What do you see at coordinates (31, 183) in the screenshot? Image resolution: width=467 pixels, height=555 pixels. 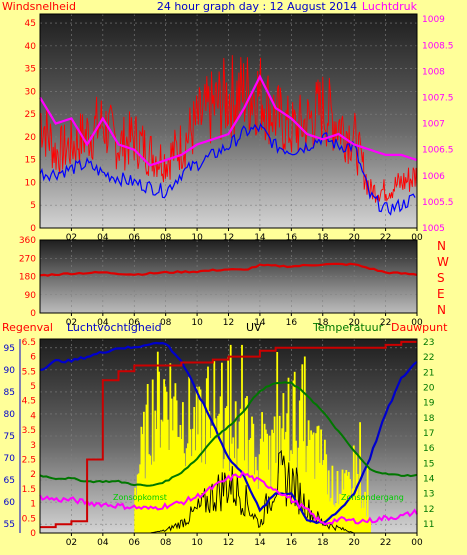 I see `p1-y-left-tick-label: 10` at bounding box center [31, 183].